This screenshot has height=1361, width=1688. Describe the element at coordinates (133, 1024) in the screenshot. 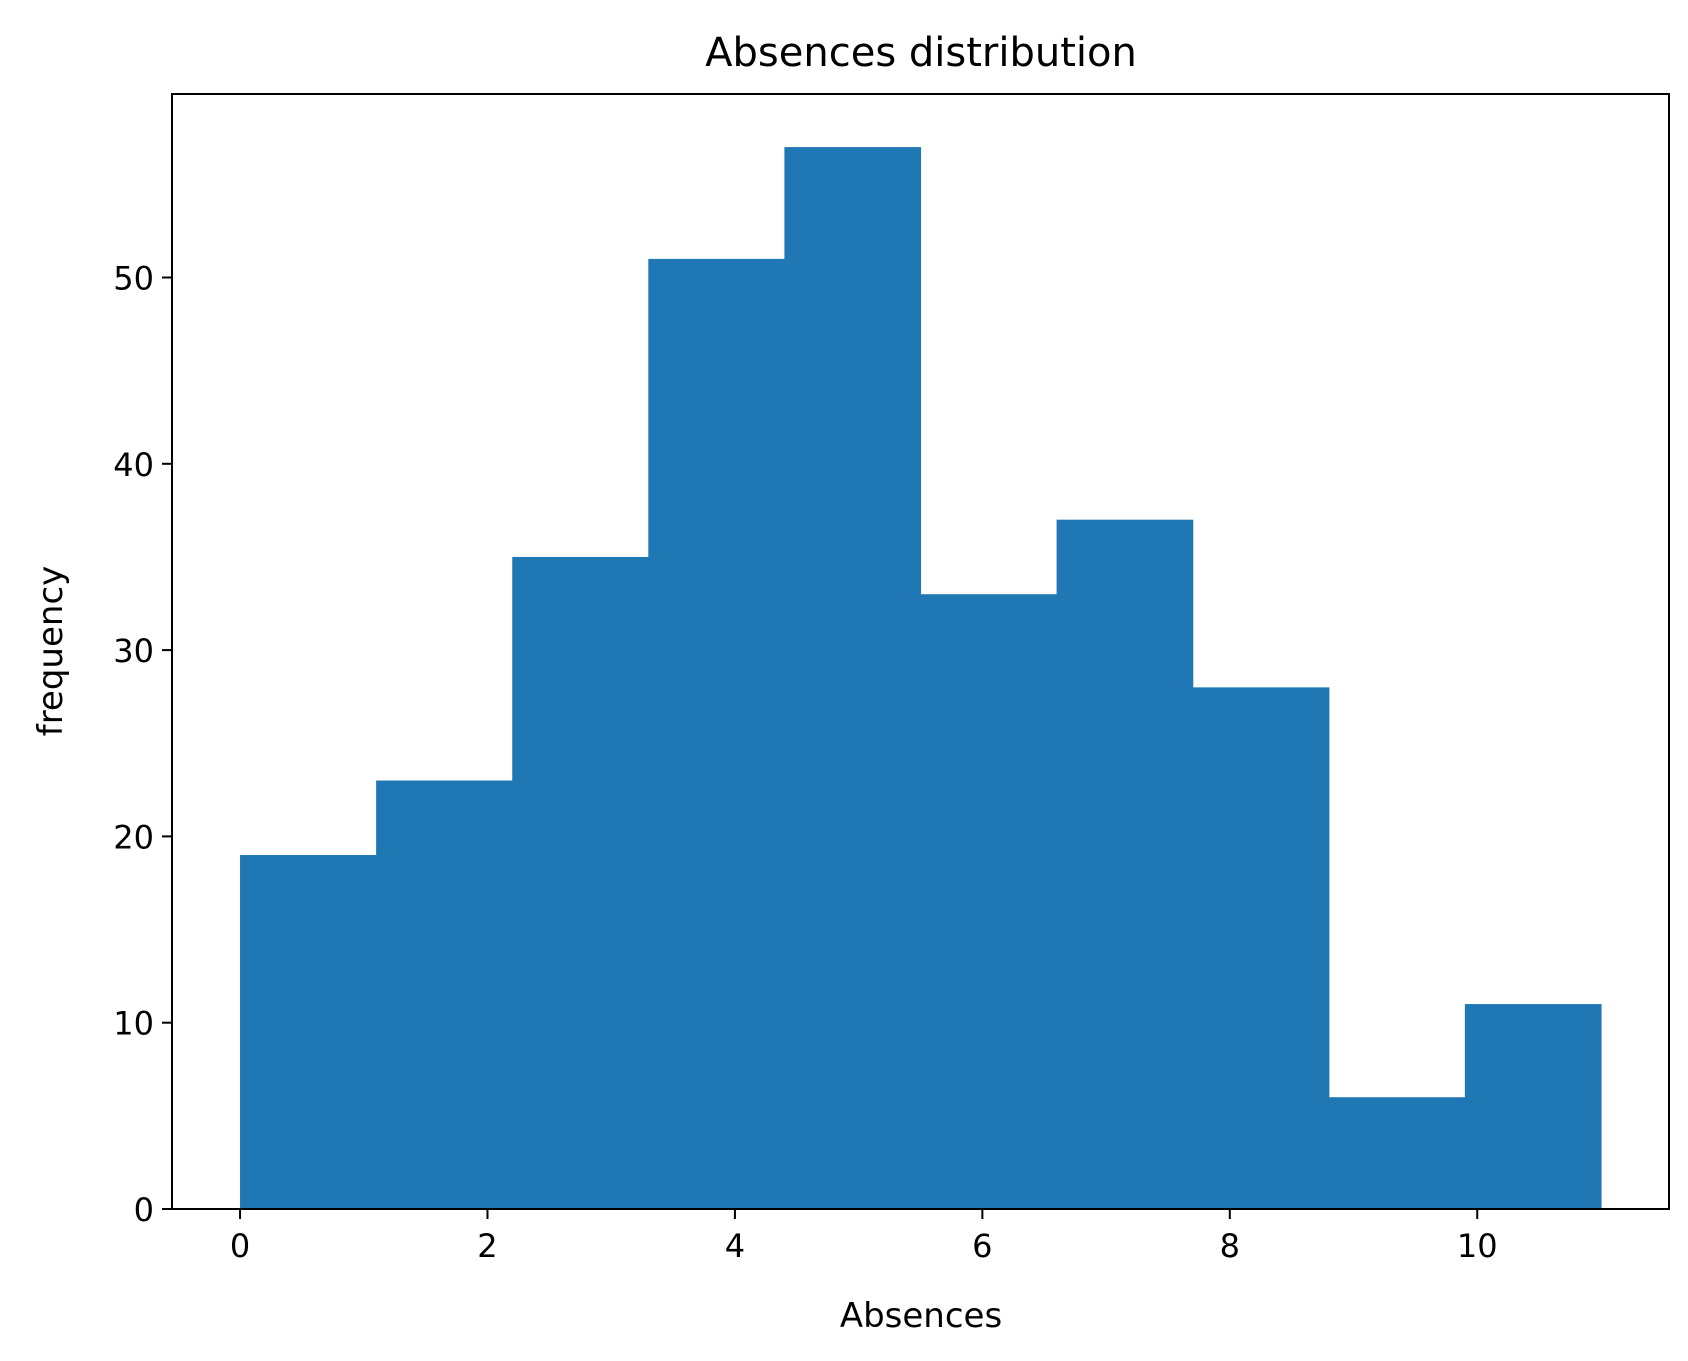

I see `y-tick-label-1: 10` at that location.